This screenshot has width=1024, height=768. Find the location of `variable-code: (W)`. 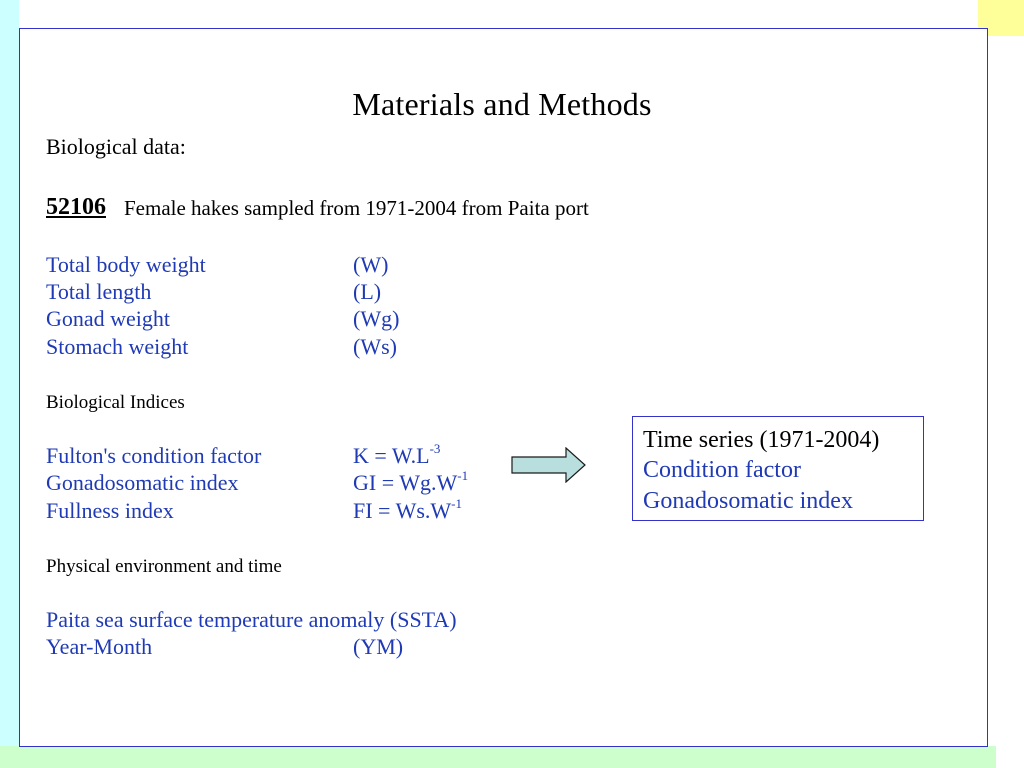

variable-code: (W) is located at coordinates (371, 264).